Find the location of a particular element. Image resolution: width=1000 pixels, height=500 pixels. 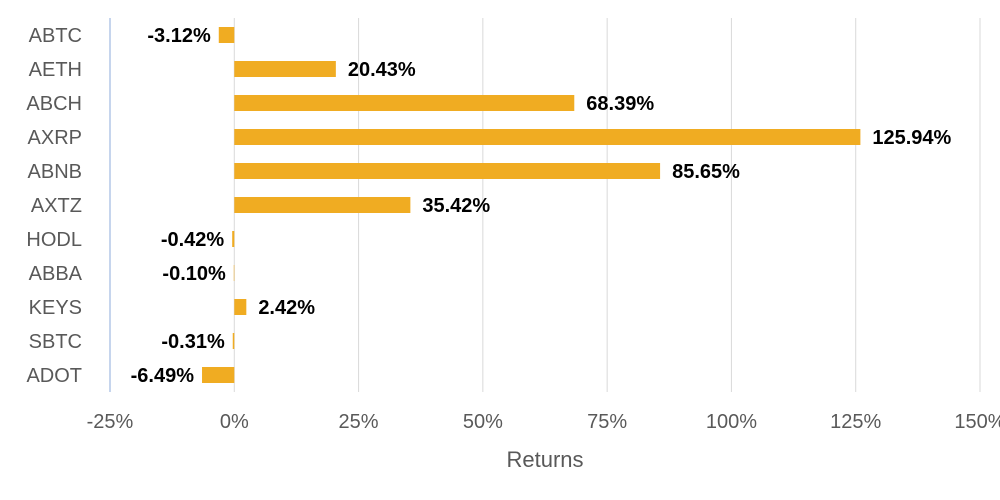

x-tick-label-2: 25% is located at coordinates (359, 422).